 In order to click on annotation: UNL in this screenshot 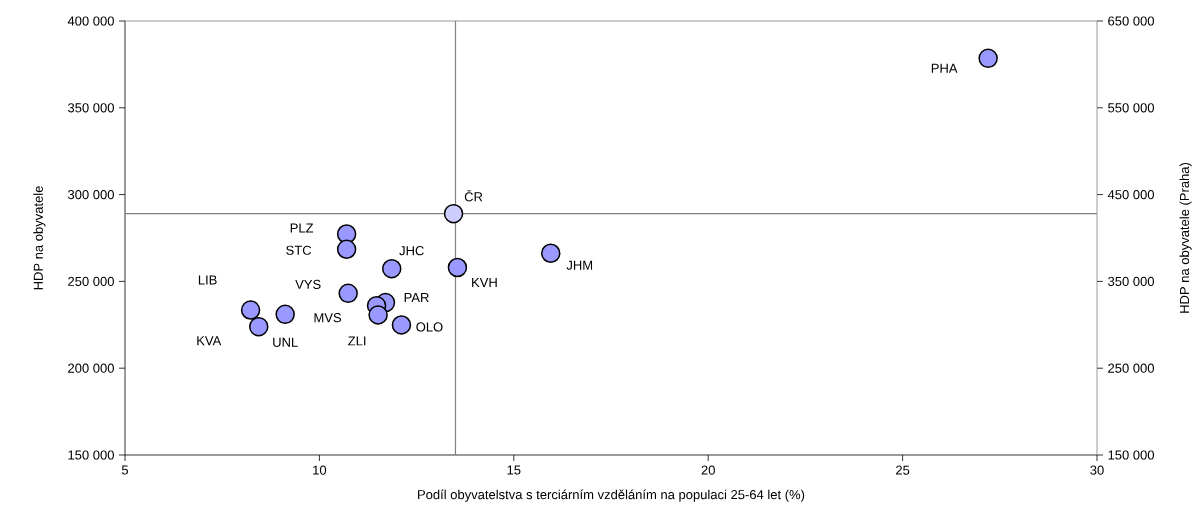, I will do `click(285, 342)`.